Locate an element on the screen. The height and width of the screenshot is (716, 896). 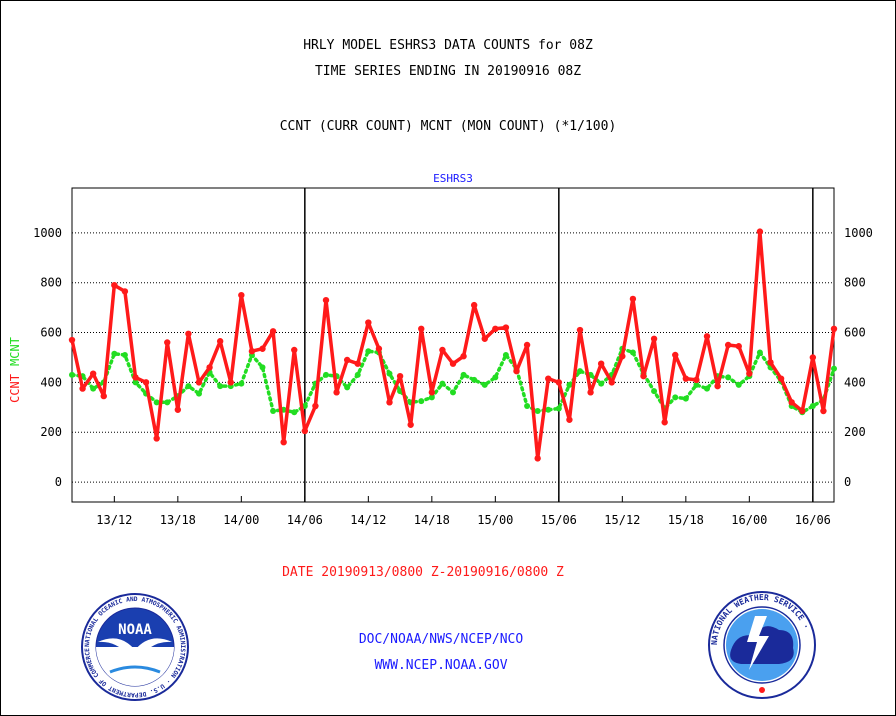
y-tick-label-left-200: 200 is located at coordinates (51, 432).